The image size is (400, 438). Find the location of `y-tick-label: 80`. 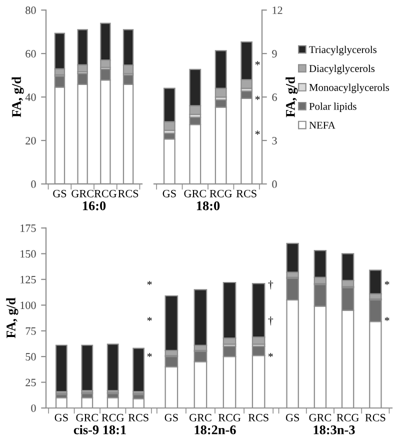

y-tick-label: 80 is located at coordinates (31, 10).